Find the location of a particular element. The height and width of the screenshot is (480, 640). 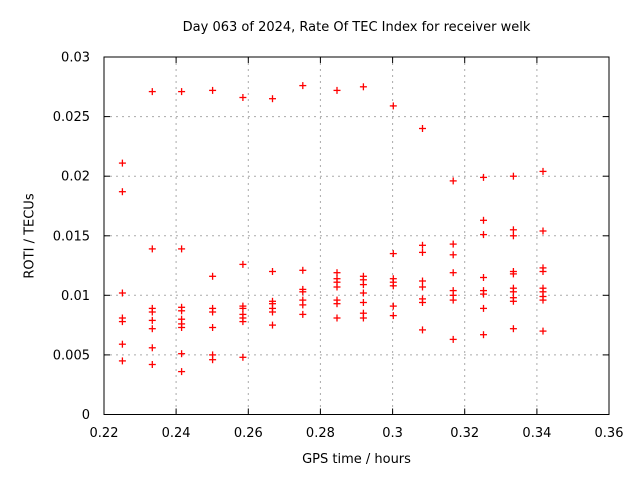

y-tick-label: 0.015 is located at coordinates (71, 236).